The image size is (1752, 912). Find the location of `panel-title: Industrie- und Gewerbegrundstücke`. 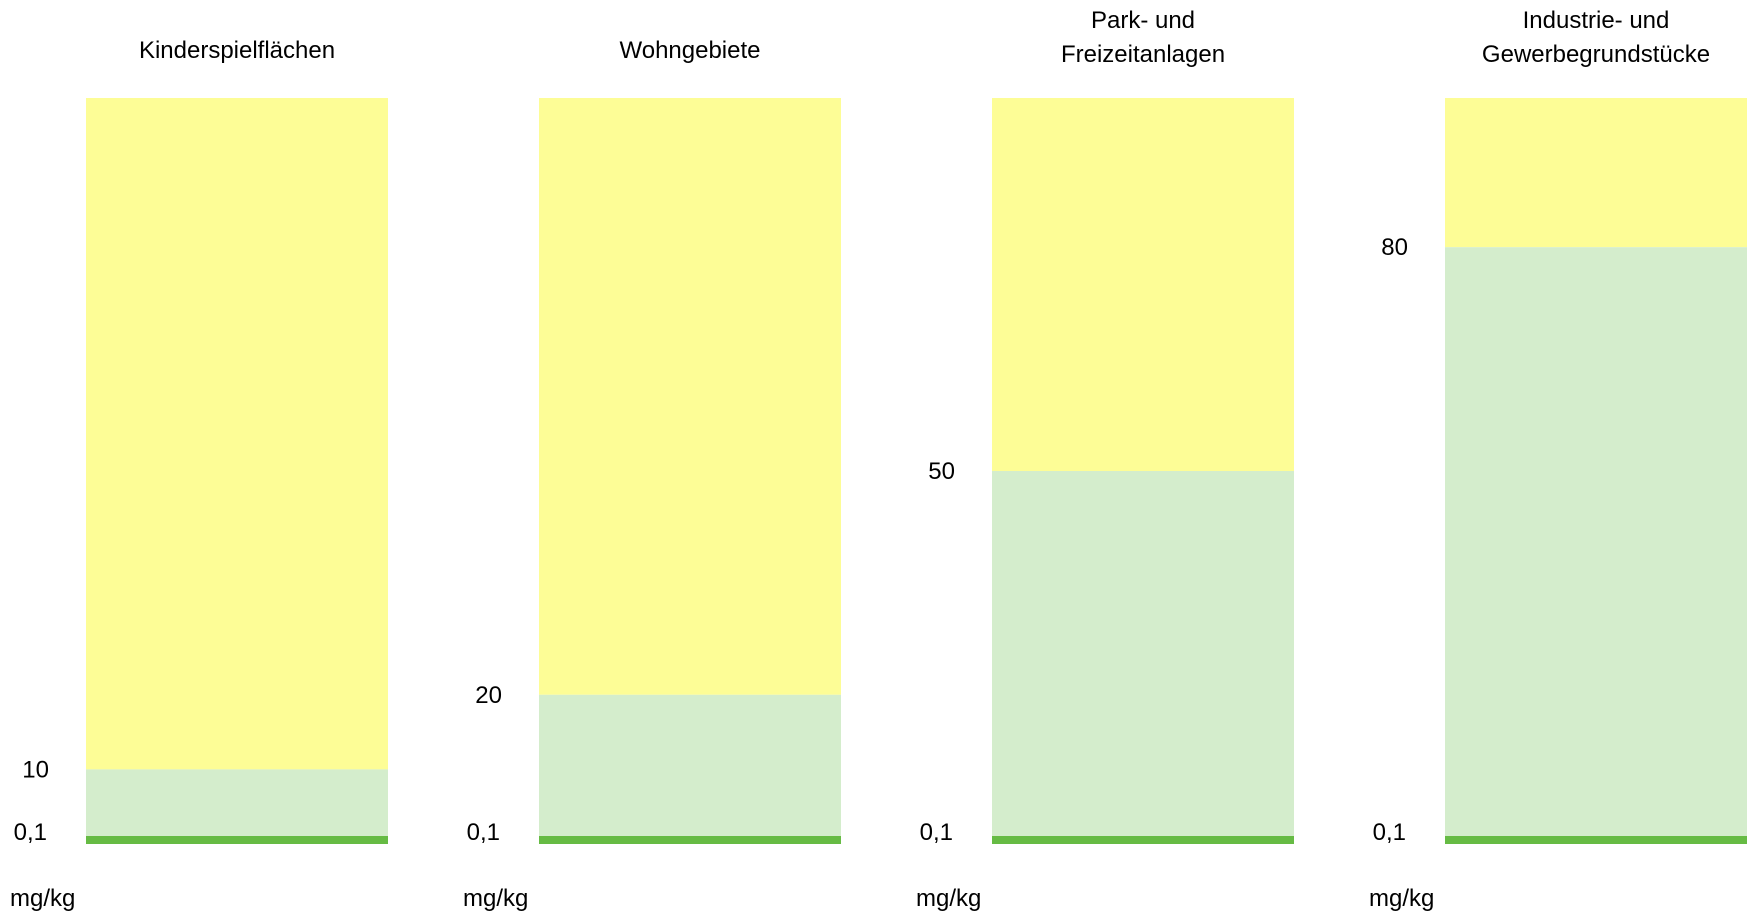

panel-title: Industrie- und Gewerbegrundstücke is located at coordinates (1596, 37).